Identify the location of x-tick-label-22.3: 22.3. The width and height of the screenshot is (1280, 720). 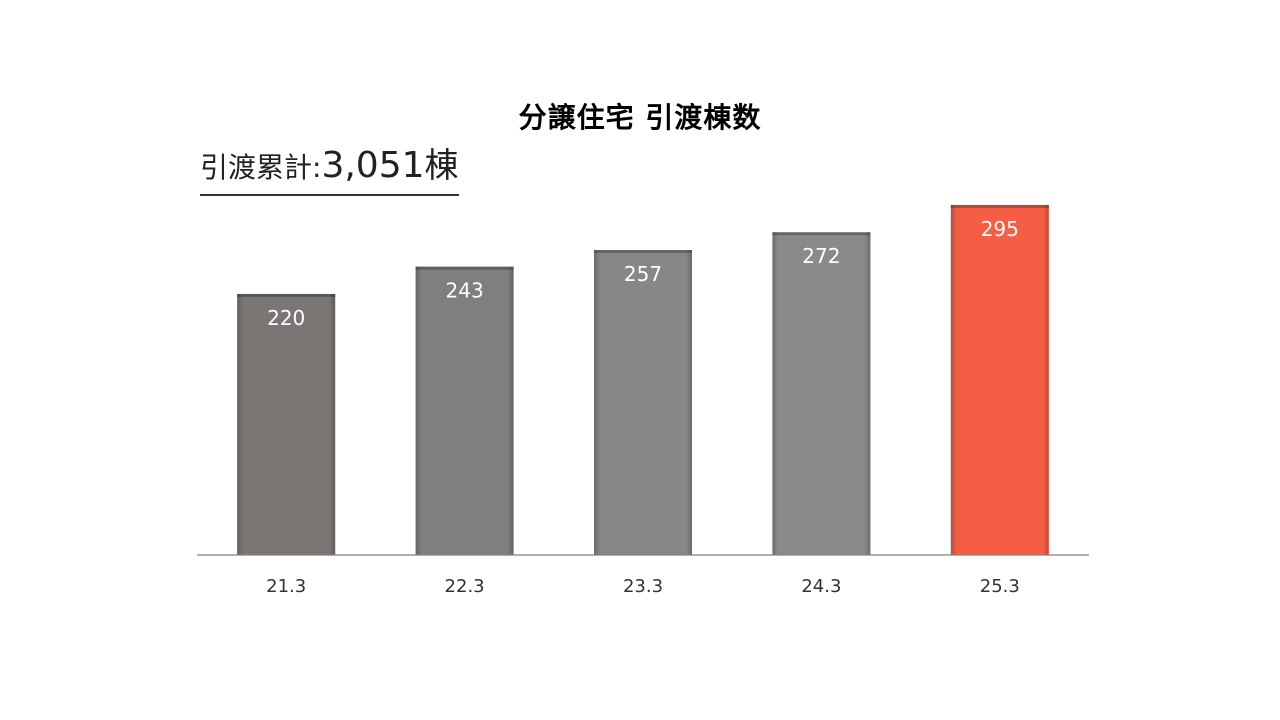
(465, 586).